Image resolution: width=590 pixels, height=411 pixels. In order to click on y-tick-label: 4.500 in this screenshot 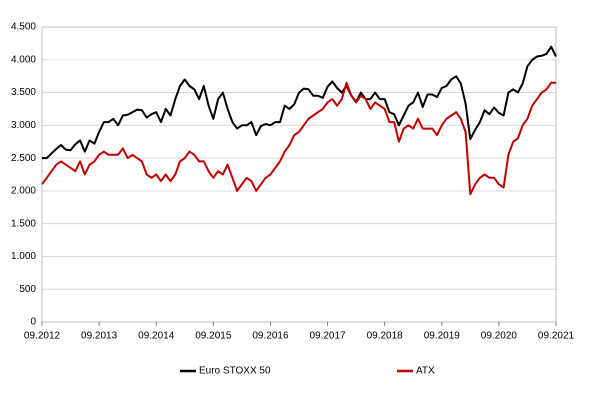, I will do `click(23, 27)`.